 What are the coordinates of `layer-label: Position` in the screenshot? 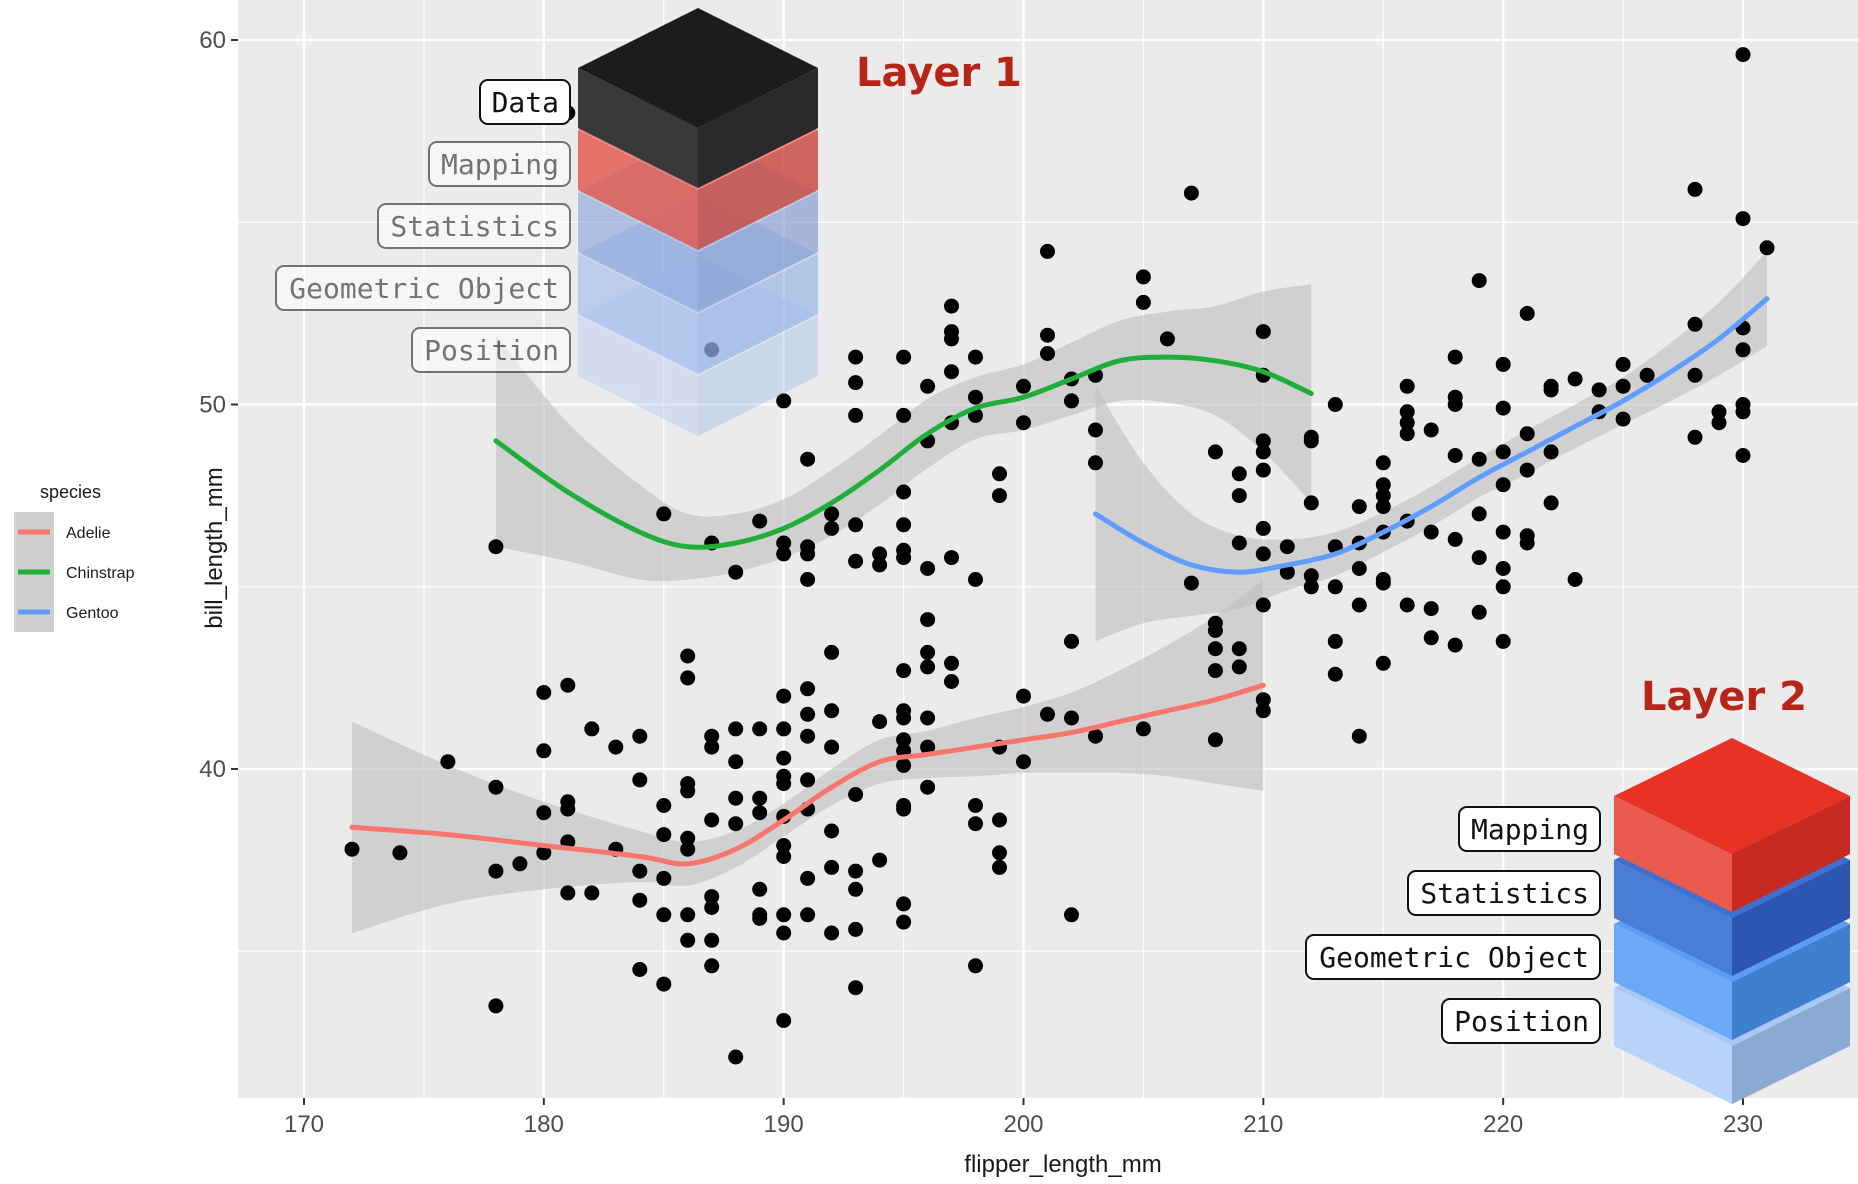 It's located at (491, 350).